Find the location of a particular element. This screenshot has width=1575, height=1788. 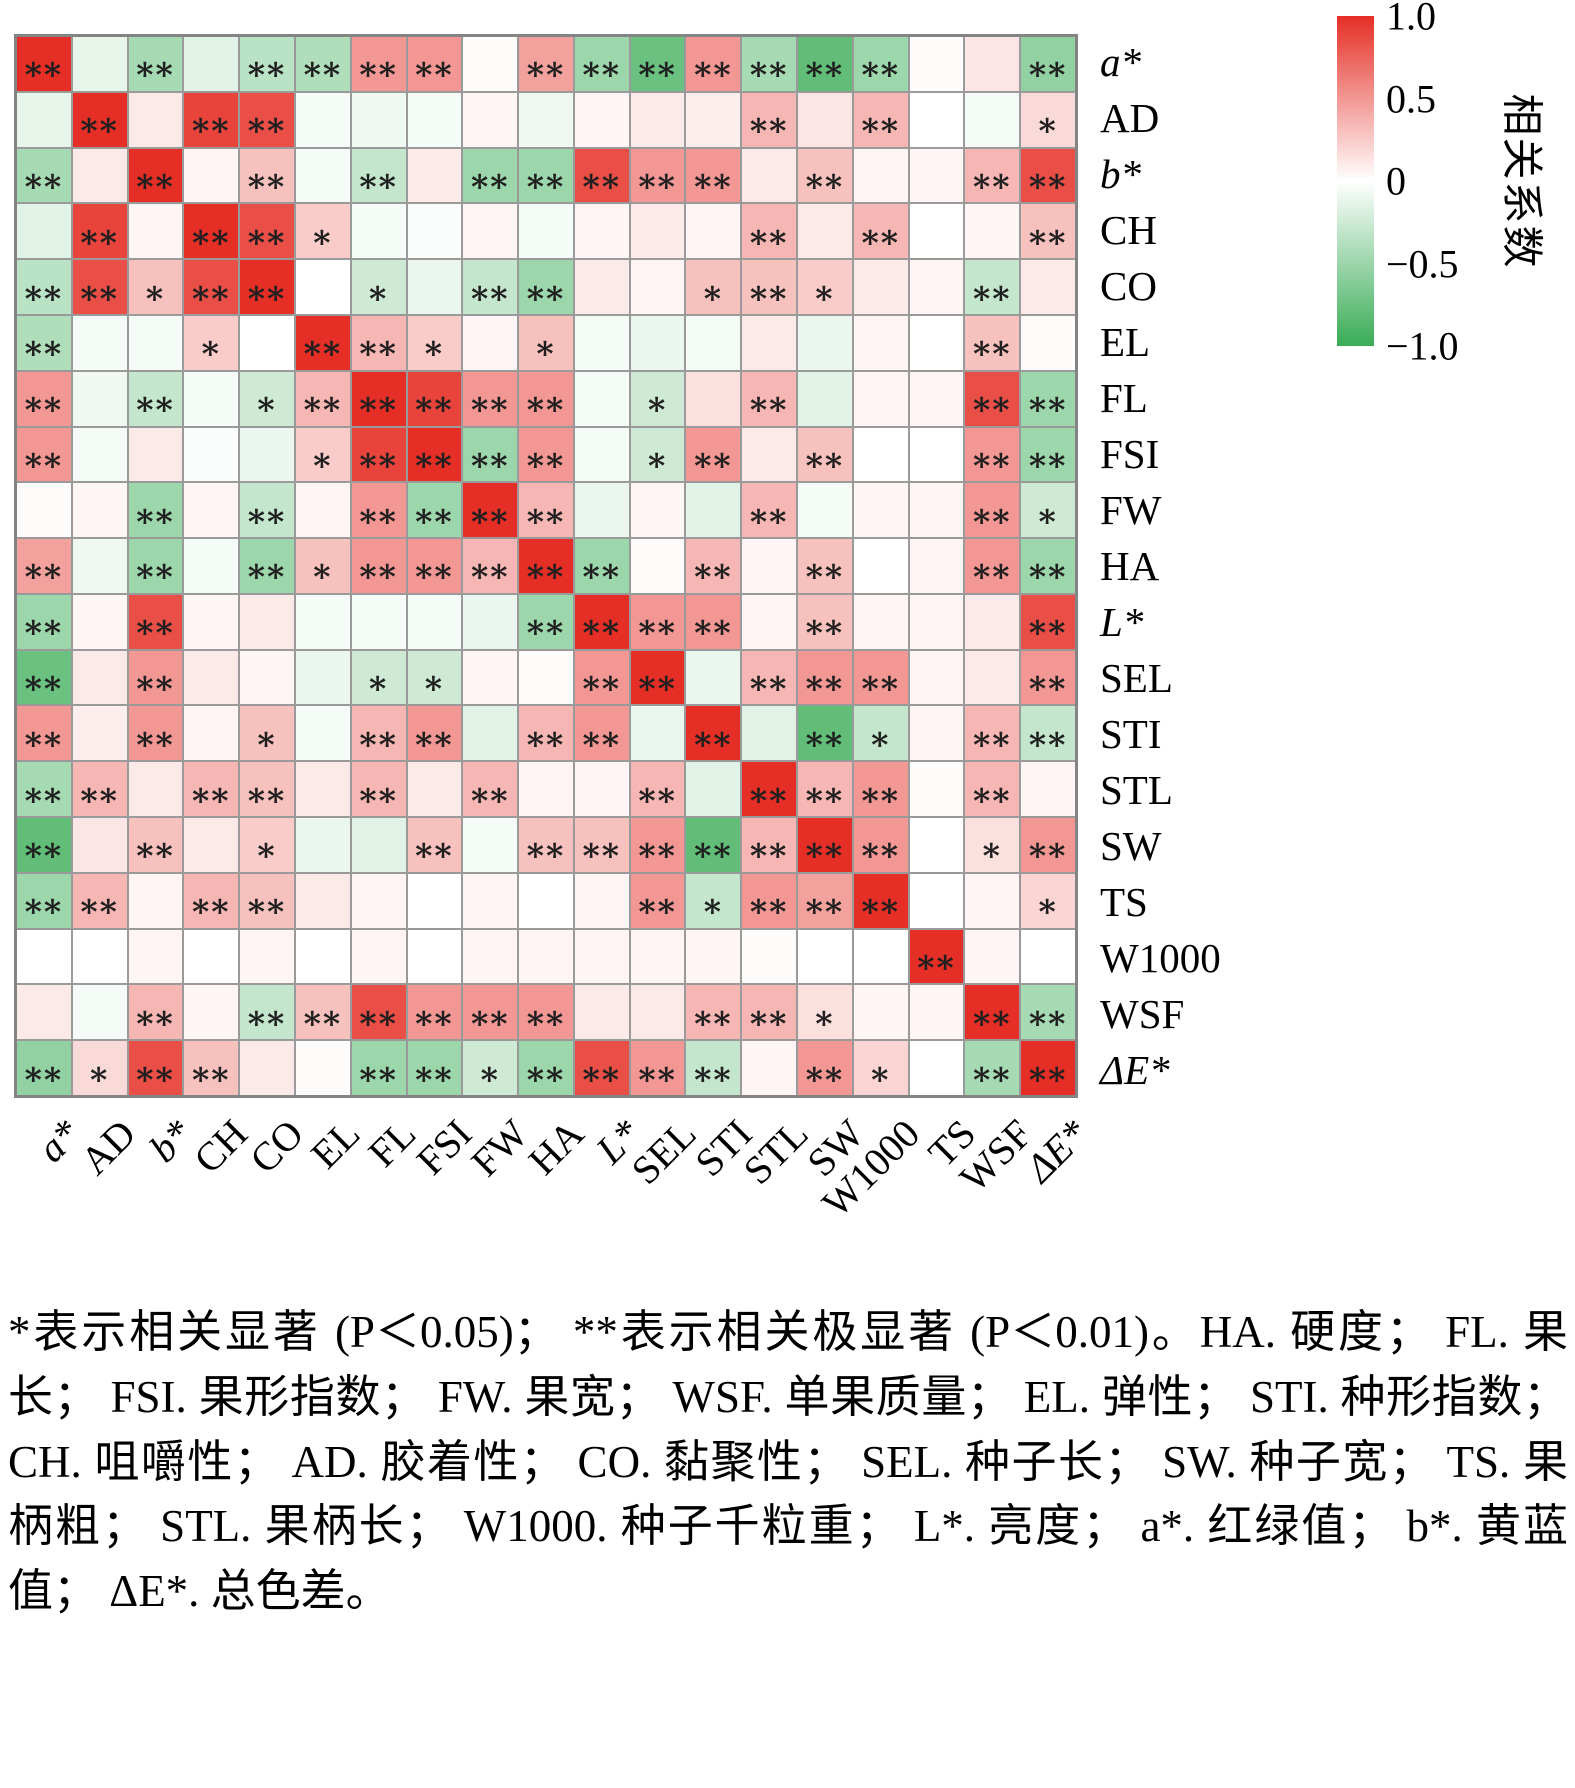

row-label: FW is located at coordinates (1131, 510).